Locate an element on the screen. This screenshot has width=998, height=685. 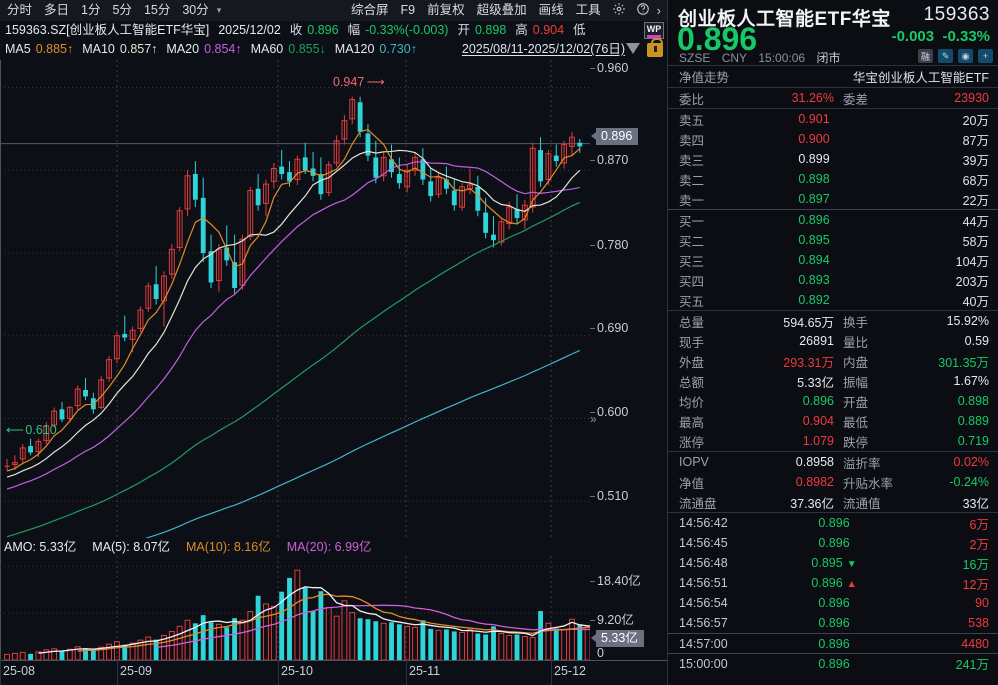
tick-1-volume: 2万 is located at coordinates (979, 544).